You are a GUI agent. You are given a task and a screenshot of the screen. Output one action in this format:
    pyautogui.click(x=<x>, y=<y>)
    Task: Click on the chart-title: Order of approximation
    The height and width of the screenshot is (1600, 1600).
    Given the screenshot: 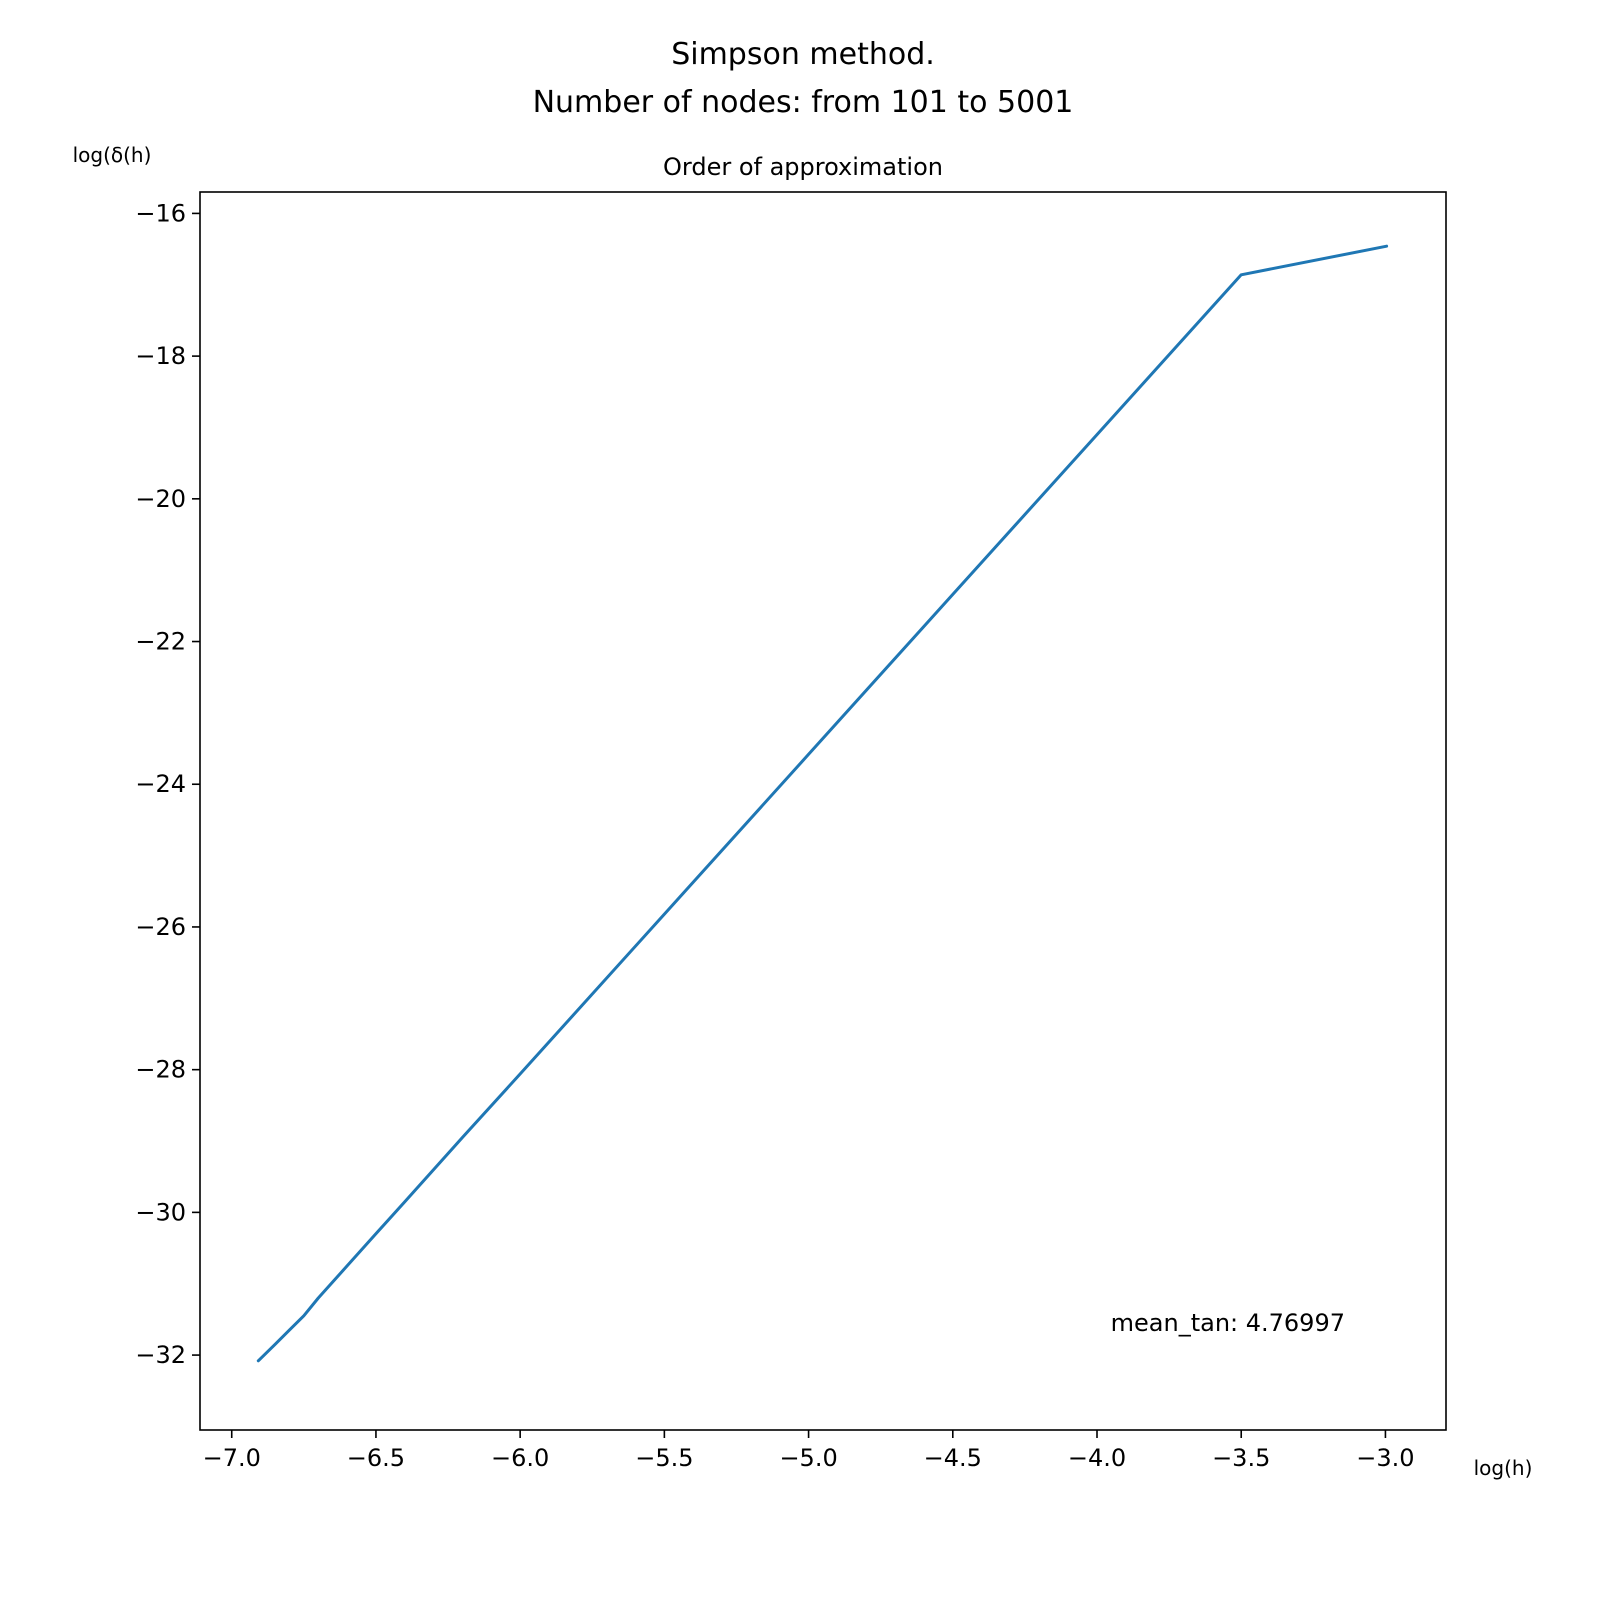 What is the action you would take?
    pyautogui.click(x=803, y=167)
    